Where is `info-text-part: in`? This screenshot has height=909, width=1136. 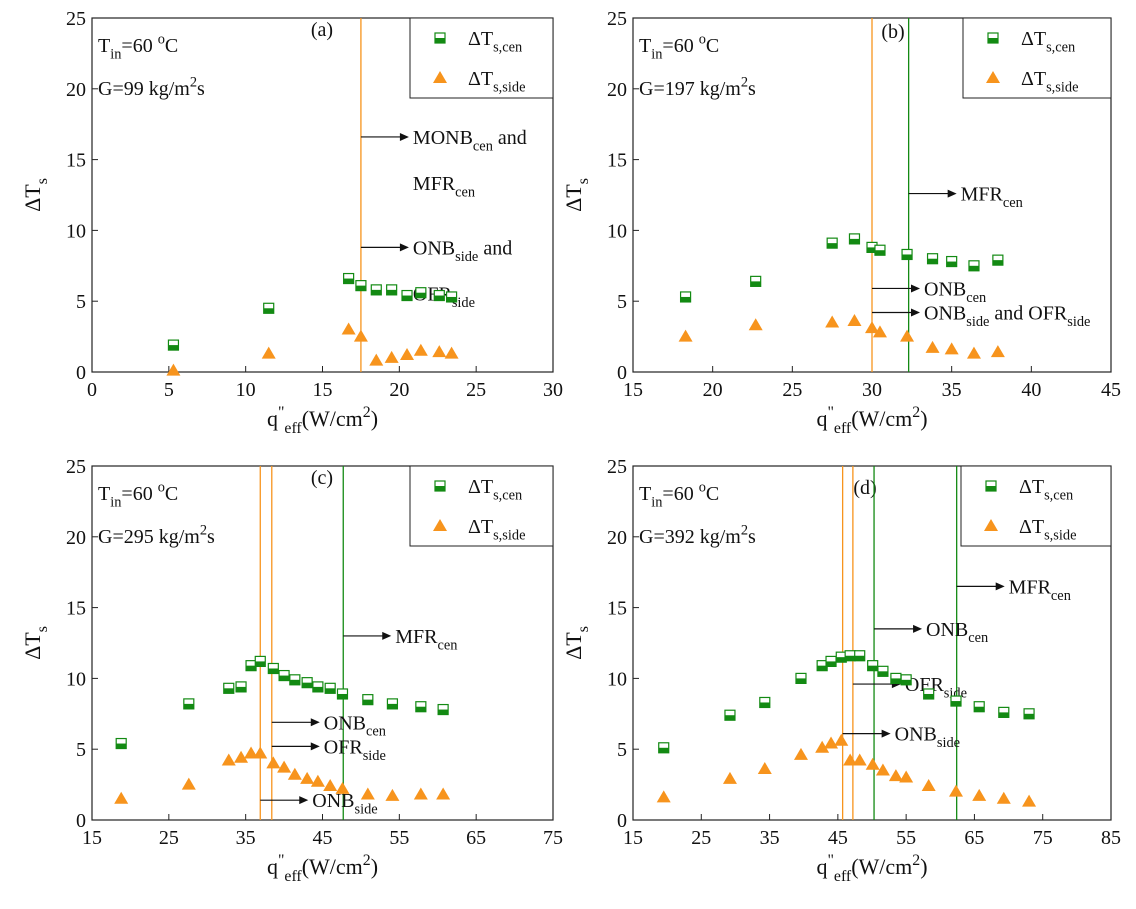 info-text-part: in is located at coordinates (115, 54).